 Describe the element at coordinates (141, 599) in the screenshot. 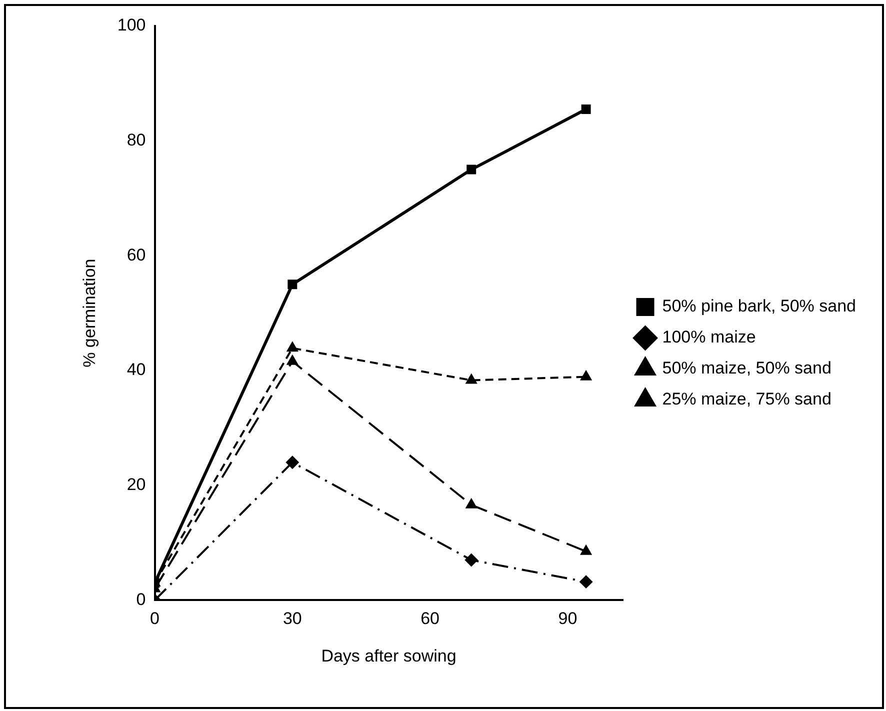

I see `y-tick-label: 0` at that location.